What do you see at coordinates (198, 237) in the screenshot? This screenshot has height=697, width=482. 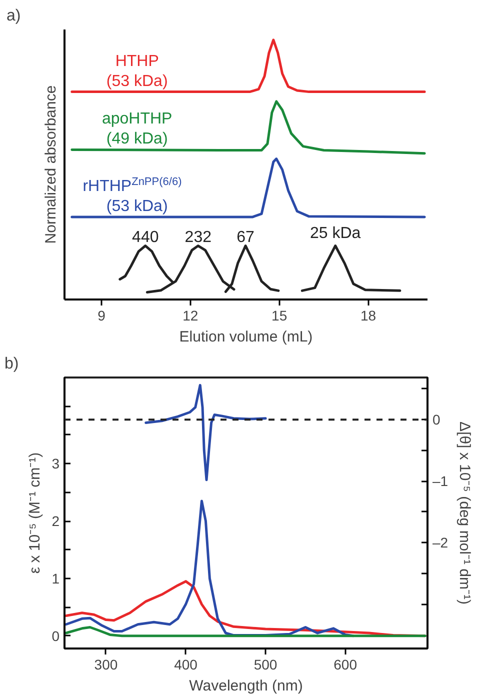 I see `series-label: 232` at bounding box center [198, 237].